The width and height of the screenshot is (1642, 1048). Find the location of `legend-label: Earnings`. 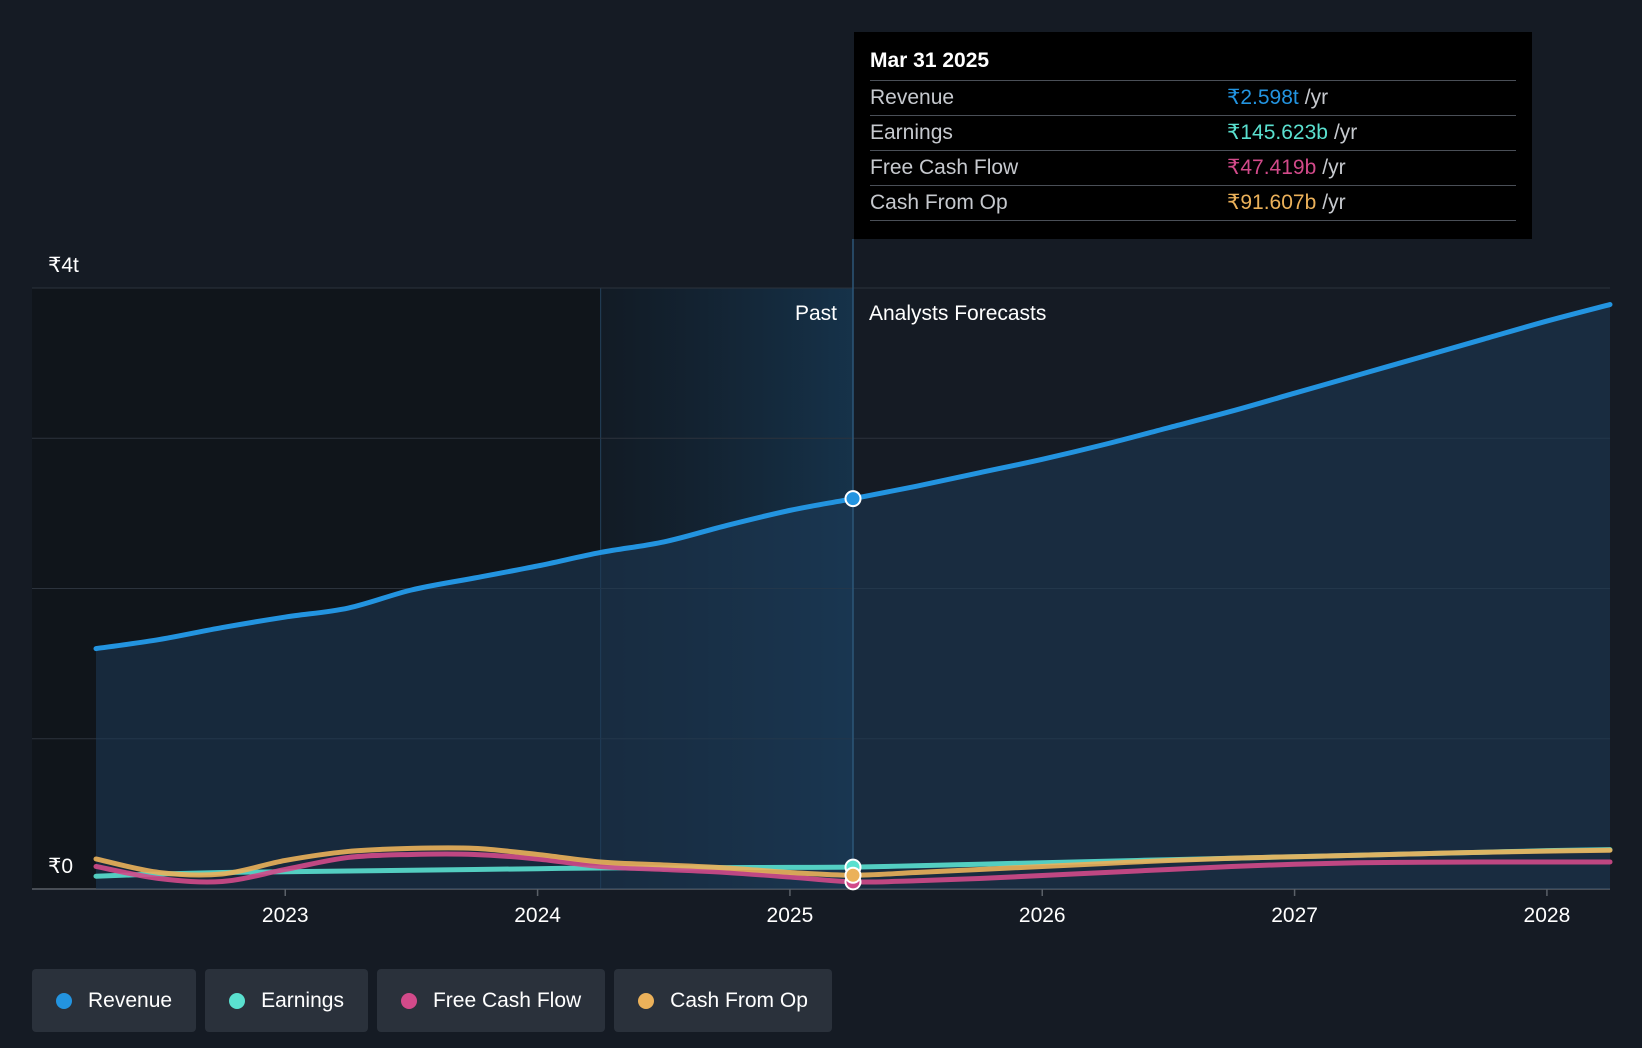

legend-label: Earnings is located at coordinates (302, 1000).